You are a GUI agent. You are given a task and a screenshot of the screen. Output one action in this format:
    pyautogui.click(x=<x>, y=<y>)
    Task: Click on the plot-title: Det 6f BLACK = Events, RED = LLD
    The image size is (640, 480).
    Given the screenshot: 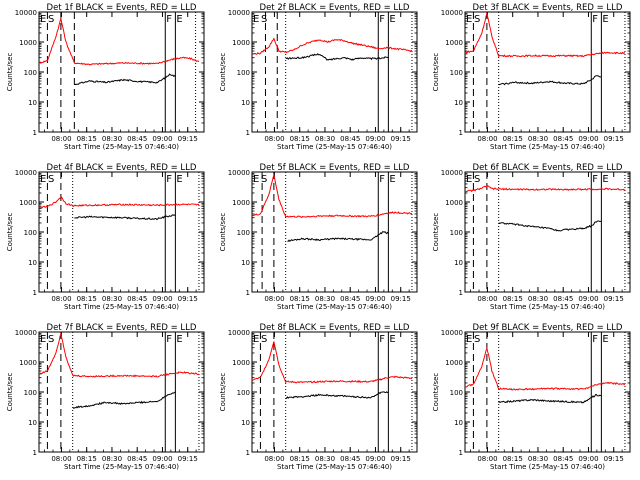 What is the action you would take?
    pyautogui.click(x=548, y=168)
    